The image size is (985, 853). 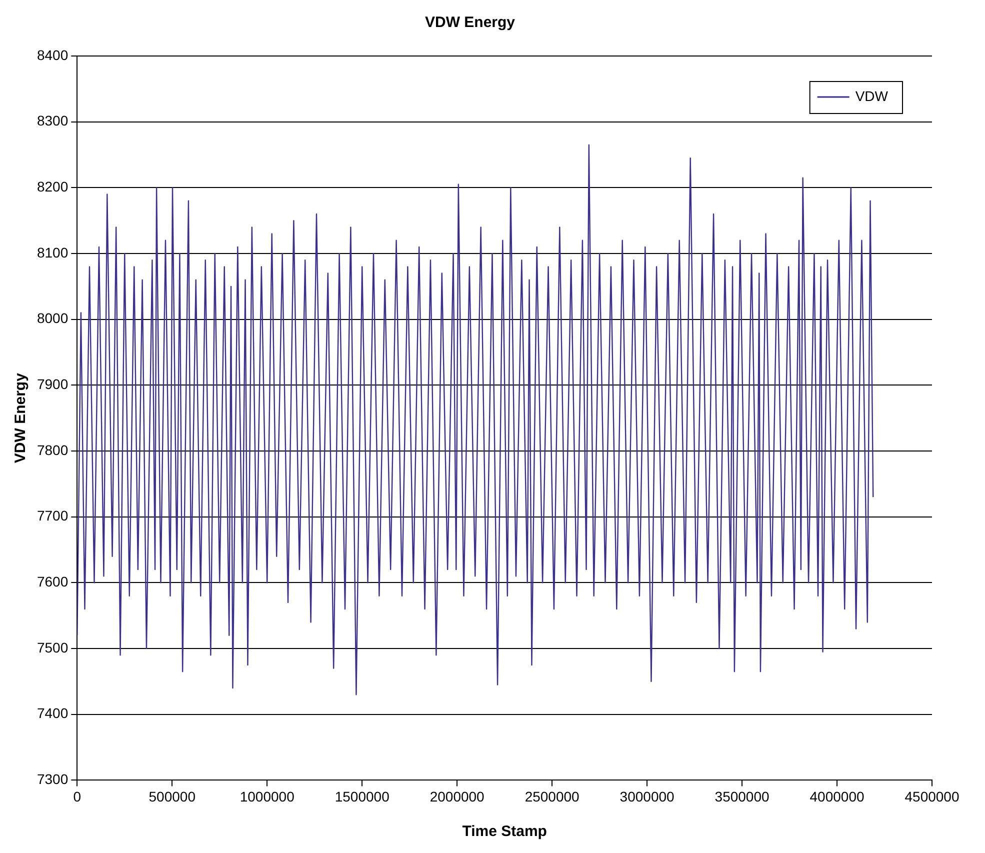 What do you see at coordinates (552, 796) in the screenshot?
I see `x-tick-label: 2500000` at bounding box center [552, 796].